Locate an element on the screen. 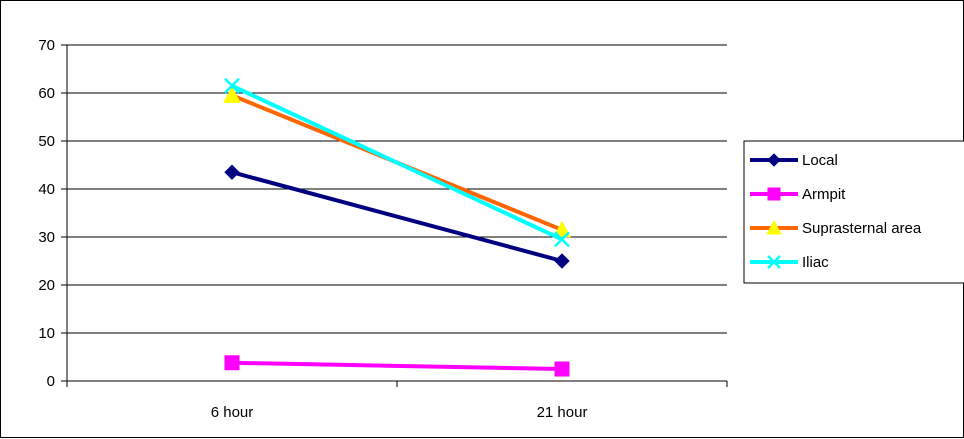 The height and width of the screenshot is (439, 964). legend-label-suprasternal-area: Suprasternal area is located at coordinates (862, 228).